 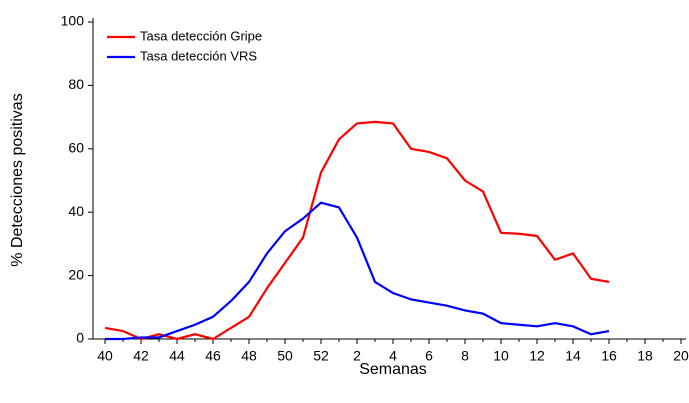 I want to click on legend-label: Tasa detección VRS, so click(x=198, y=55).